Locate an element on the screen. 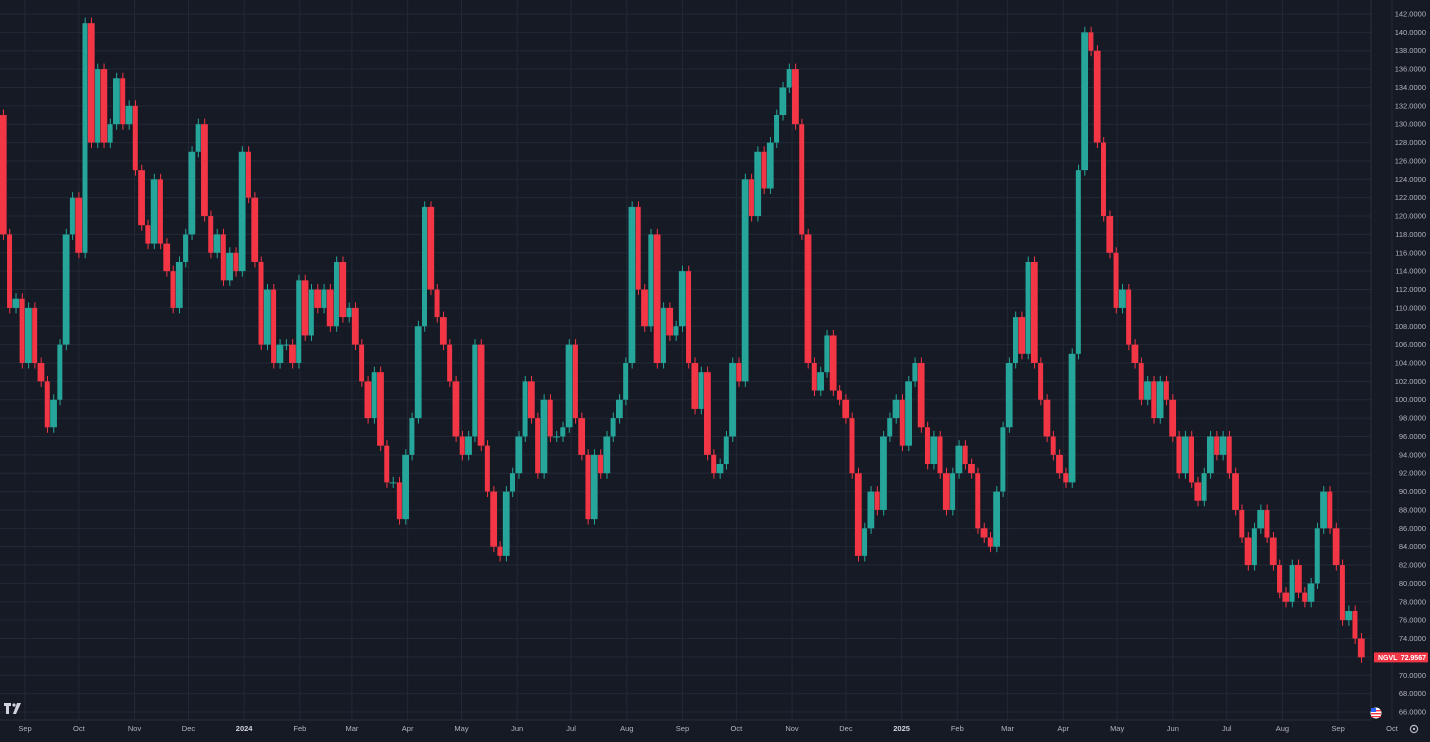  x-tick-label: May is located at coordinates (1117, 728).